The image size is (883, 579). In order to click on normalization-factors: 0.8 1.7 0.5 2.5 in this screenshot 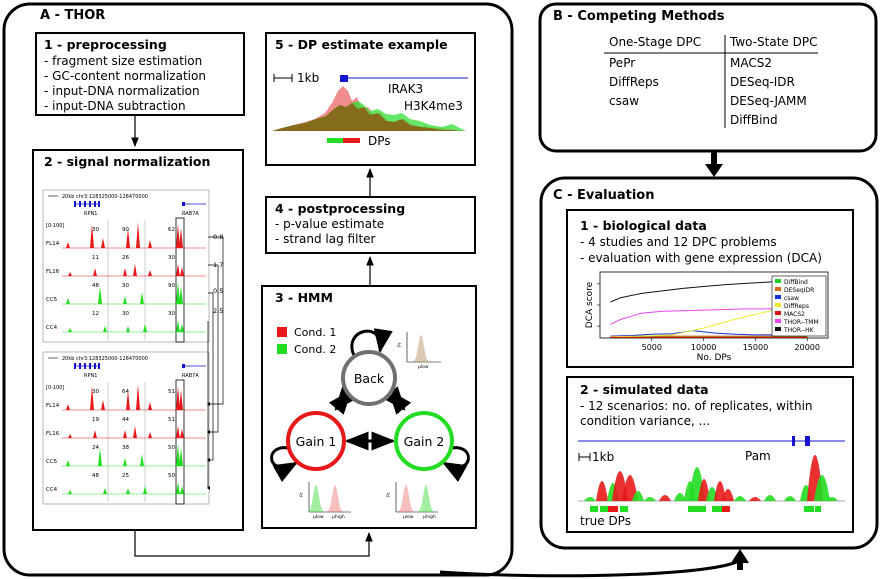, I will do `click(215, 361)`.